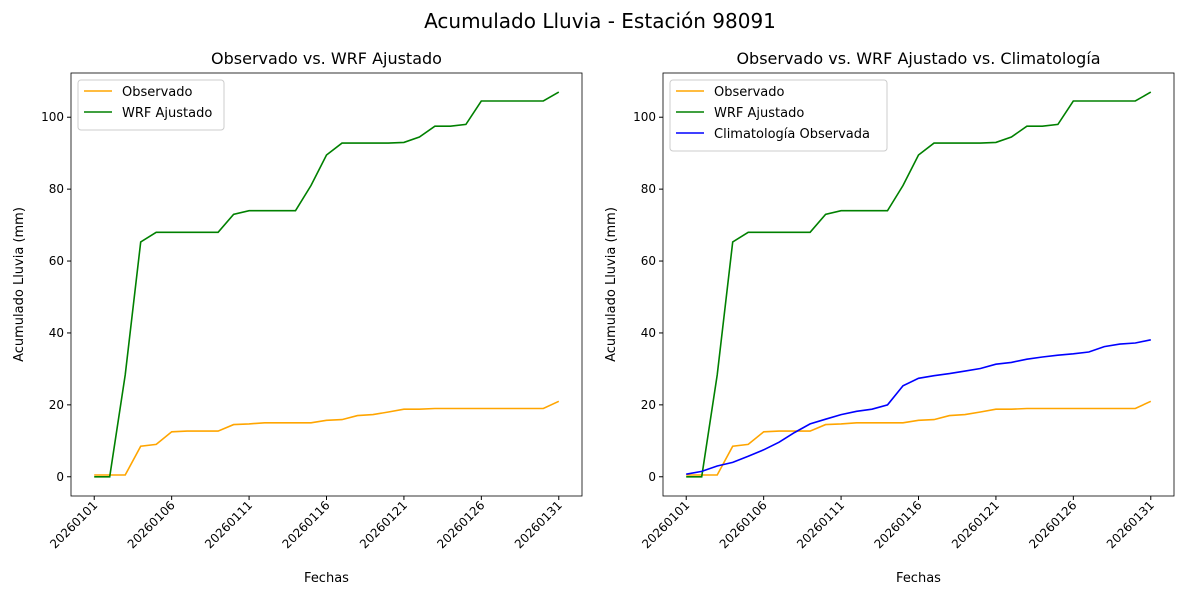  I want to click on subplot-title: Observado vs. WRF Ajustado, so click(326, 58).